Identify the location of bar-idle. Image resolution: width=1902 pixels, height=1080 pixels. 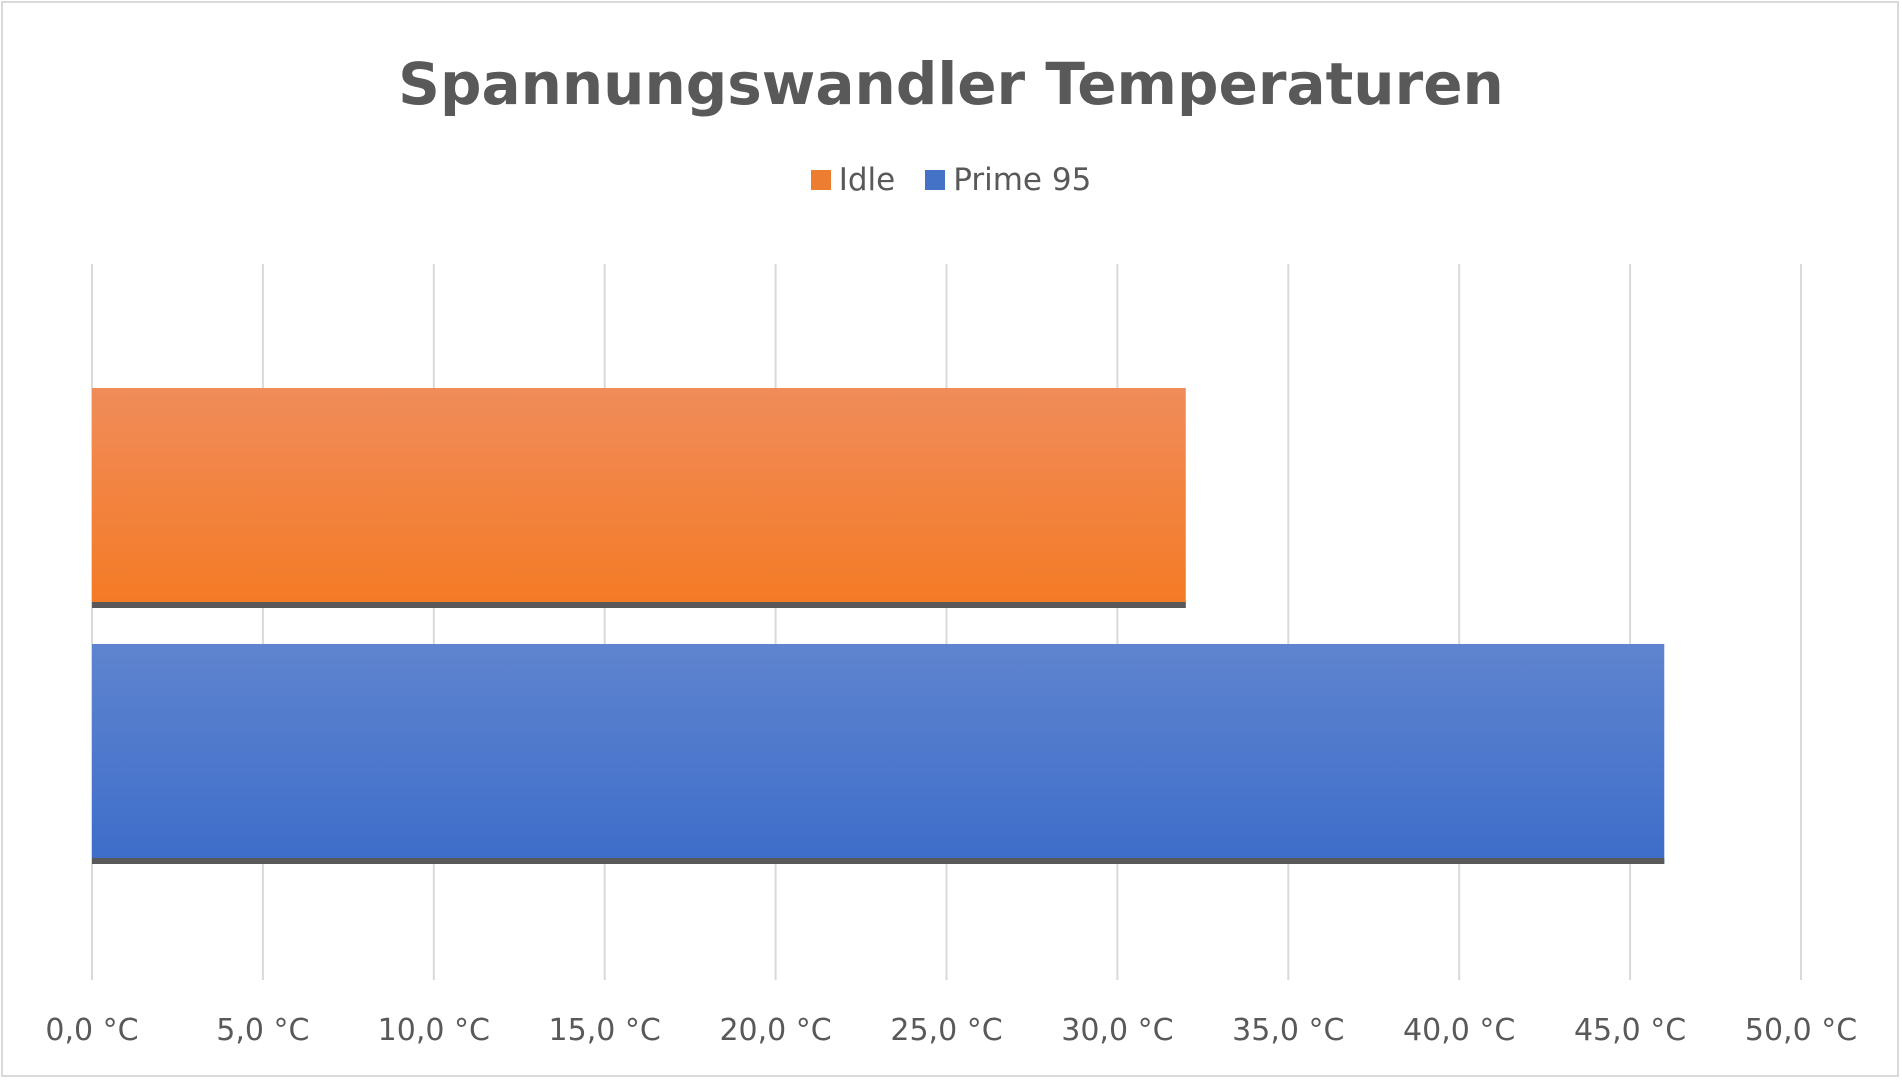
(639, 498).